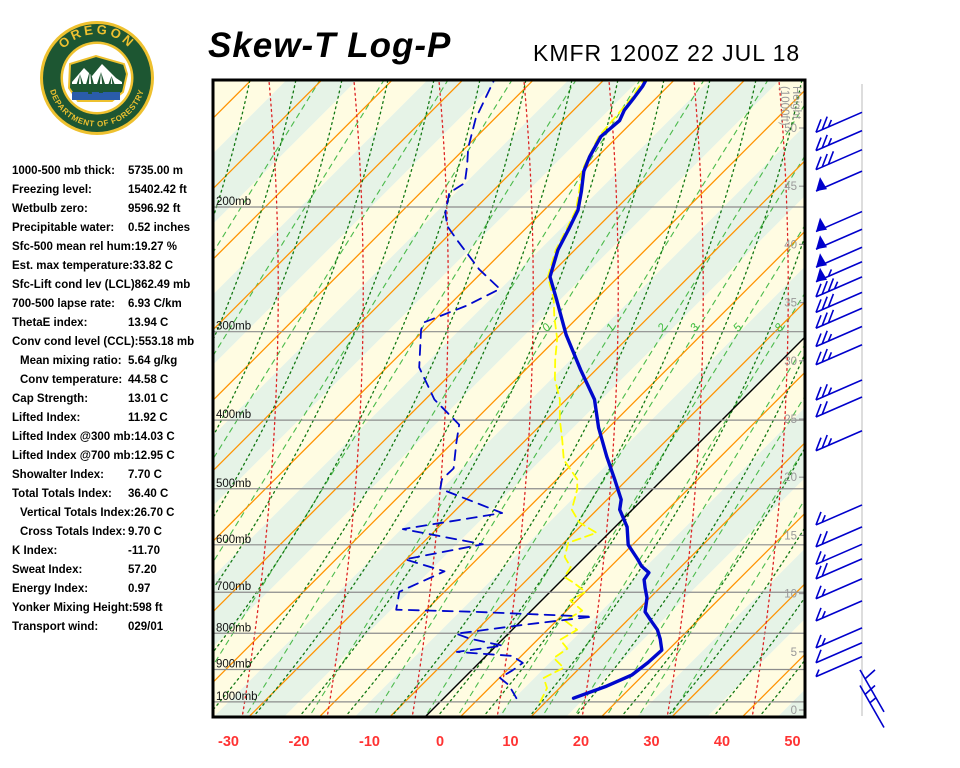 This screenshot has height=768, width=960. Describe the element at coordinates (154, 456) in the screenshot. I see `index-value: 12.95 C` at that location.